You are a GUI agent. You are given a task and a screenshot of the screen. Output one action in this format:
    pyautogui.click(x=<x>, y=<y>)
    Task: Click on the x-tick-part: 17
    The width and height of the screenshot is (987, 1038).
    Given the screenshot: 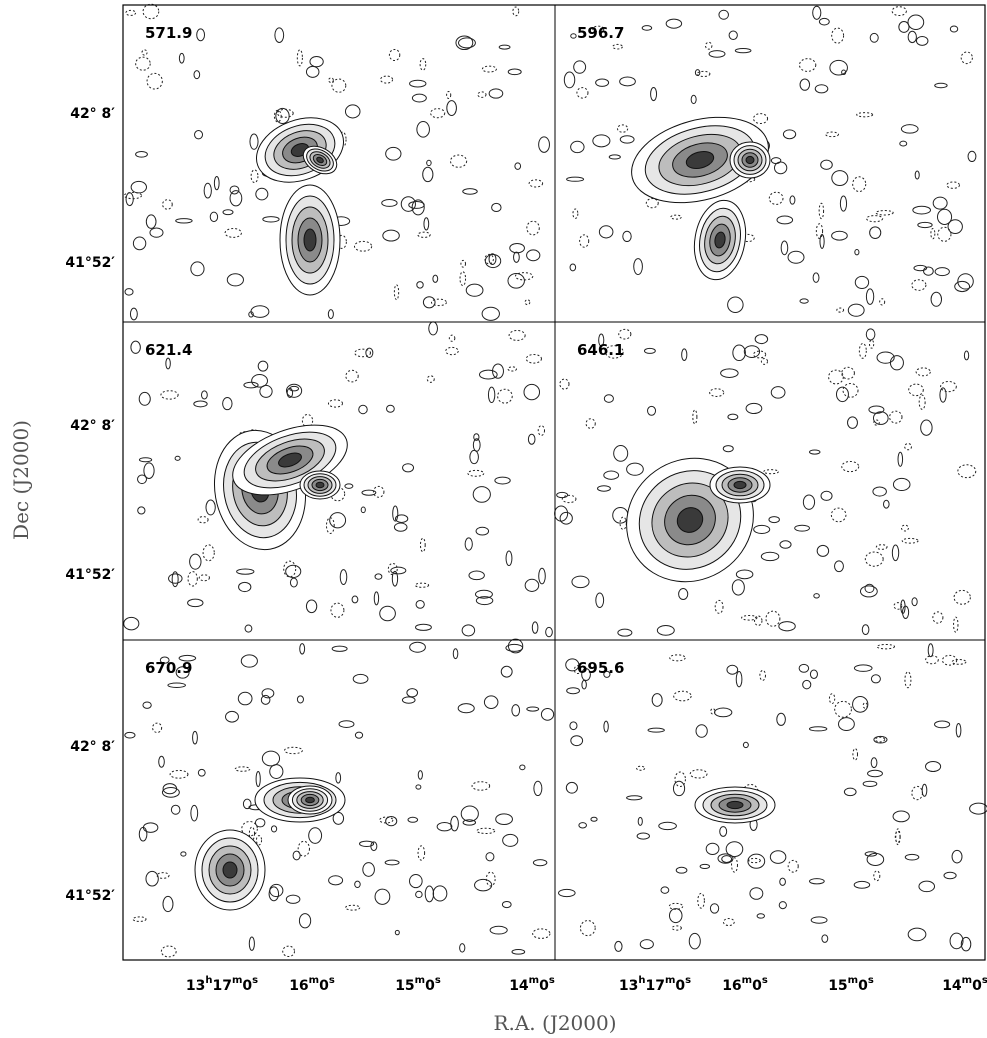 What is the action you would take?
    pyautogui.click(x=655, y=986)
    